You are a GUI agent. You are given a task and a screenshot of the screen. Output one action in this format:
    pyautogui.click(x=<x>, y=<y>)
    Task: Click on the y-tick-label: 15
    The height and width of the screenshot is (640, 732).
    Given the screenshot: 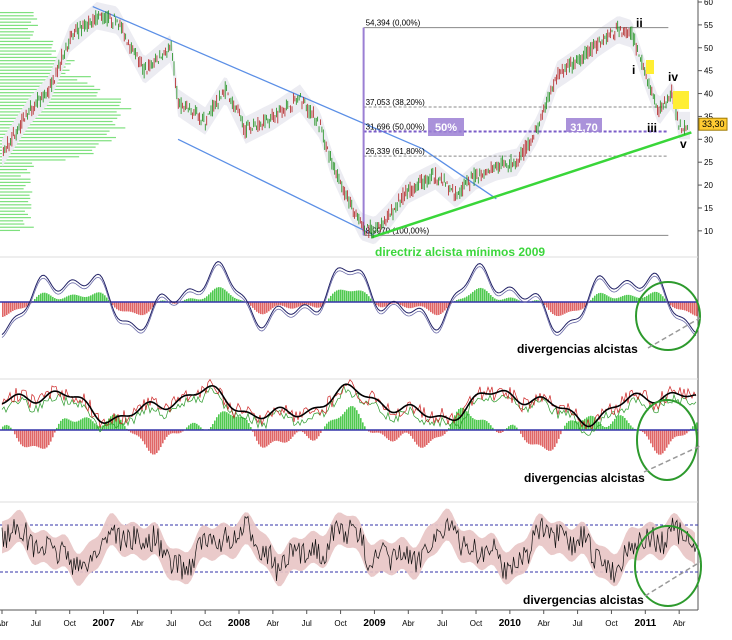 What is the action you would take?
    pyautogui.click(x=708, y=208)
    